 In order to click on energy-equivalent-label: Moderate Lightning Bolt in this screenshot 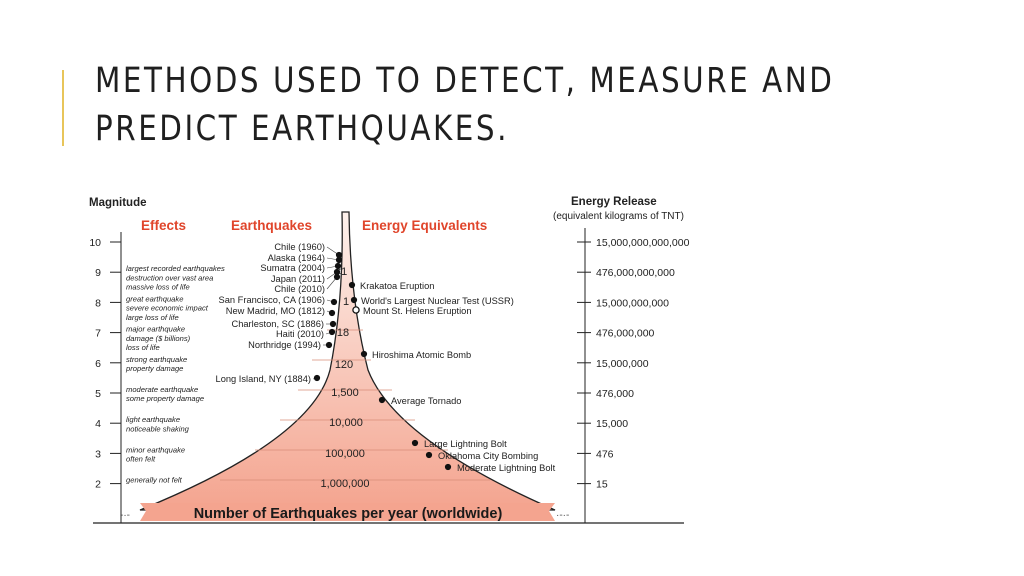, I will do `click(506, 468)`.